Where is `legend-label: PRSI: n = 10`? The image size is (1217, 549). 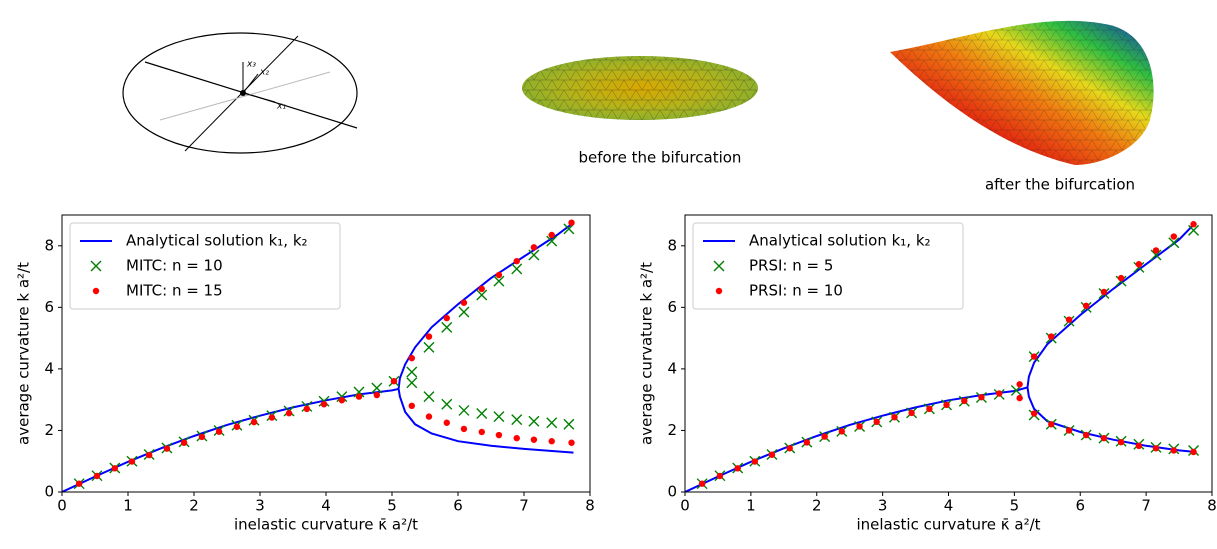
legend-label: PRSI: n = 10 is located at coordinates (796, 291).